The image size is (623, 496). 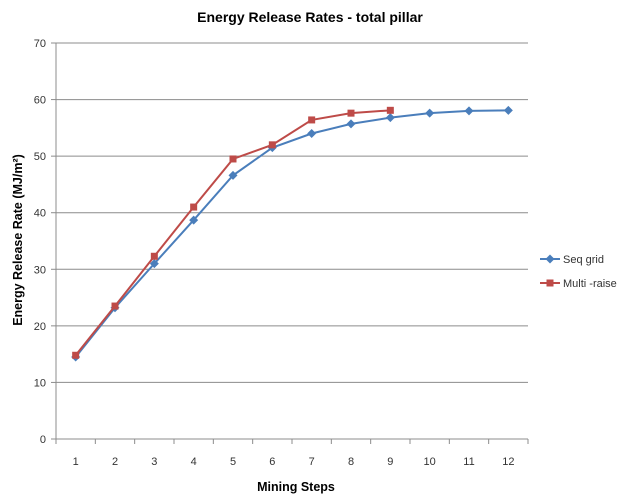 What do you see at coordinates (583, 260) in the screenshot?
I see `legend-label: Seq grid` at bounding box center [583, 260].